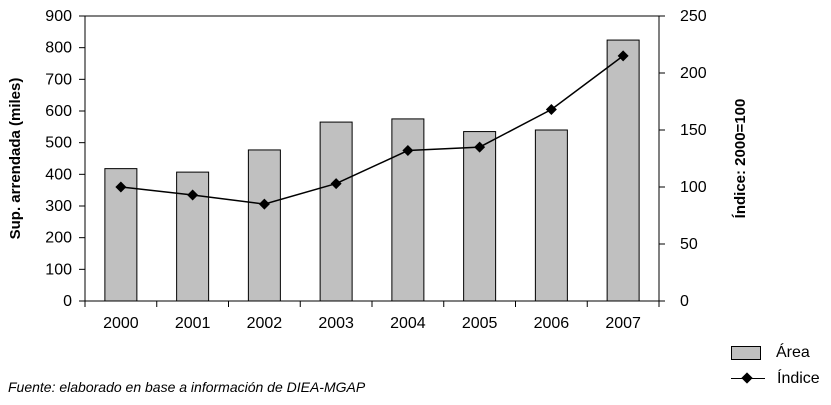 The height and width of the screenshot is (405, 831). Describe the element at coordinates (693, 130) in the screenshot. I see `y-right-tick-label: 150` at that location.